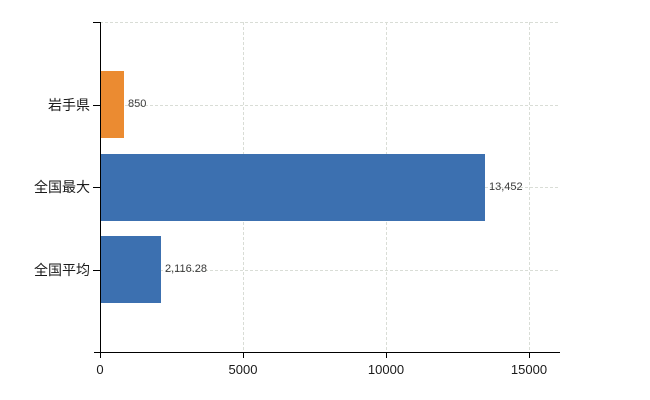 This screenshot has width=650, height=400. Describe the element at coordinates (243, 369) in the screenshot. I see `x-axis-tick-label: 5000` at that location.